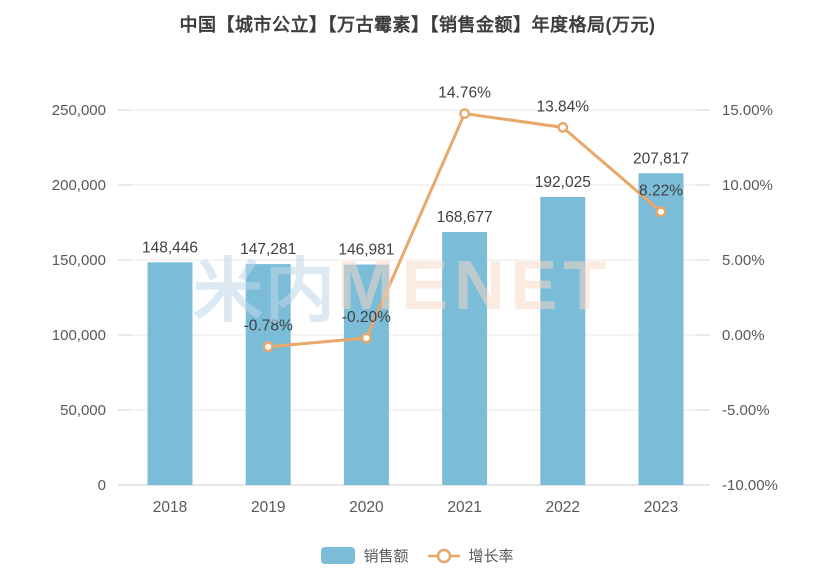 This screenshot has width=835, height=573. Describe the element at coordinates (79, 260) in the screenshot. I see `left-axis-tick-label: 150,000` at that location.